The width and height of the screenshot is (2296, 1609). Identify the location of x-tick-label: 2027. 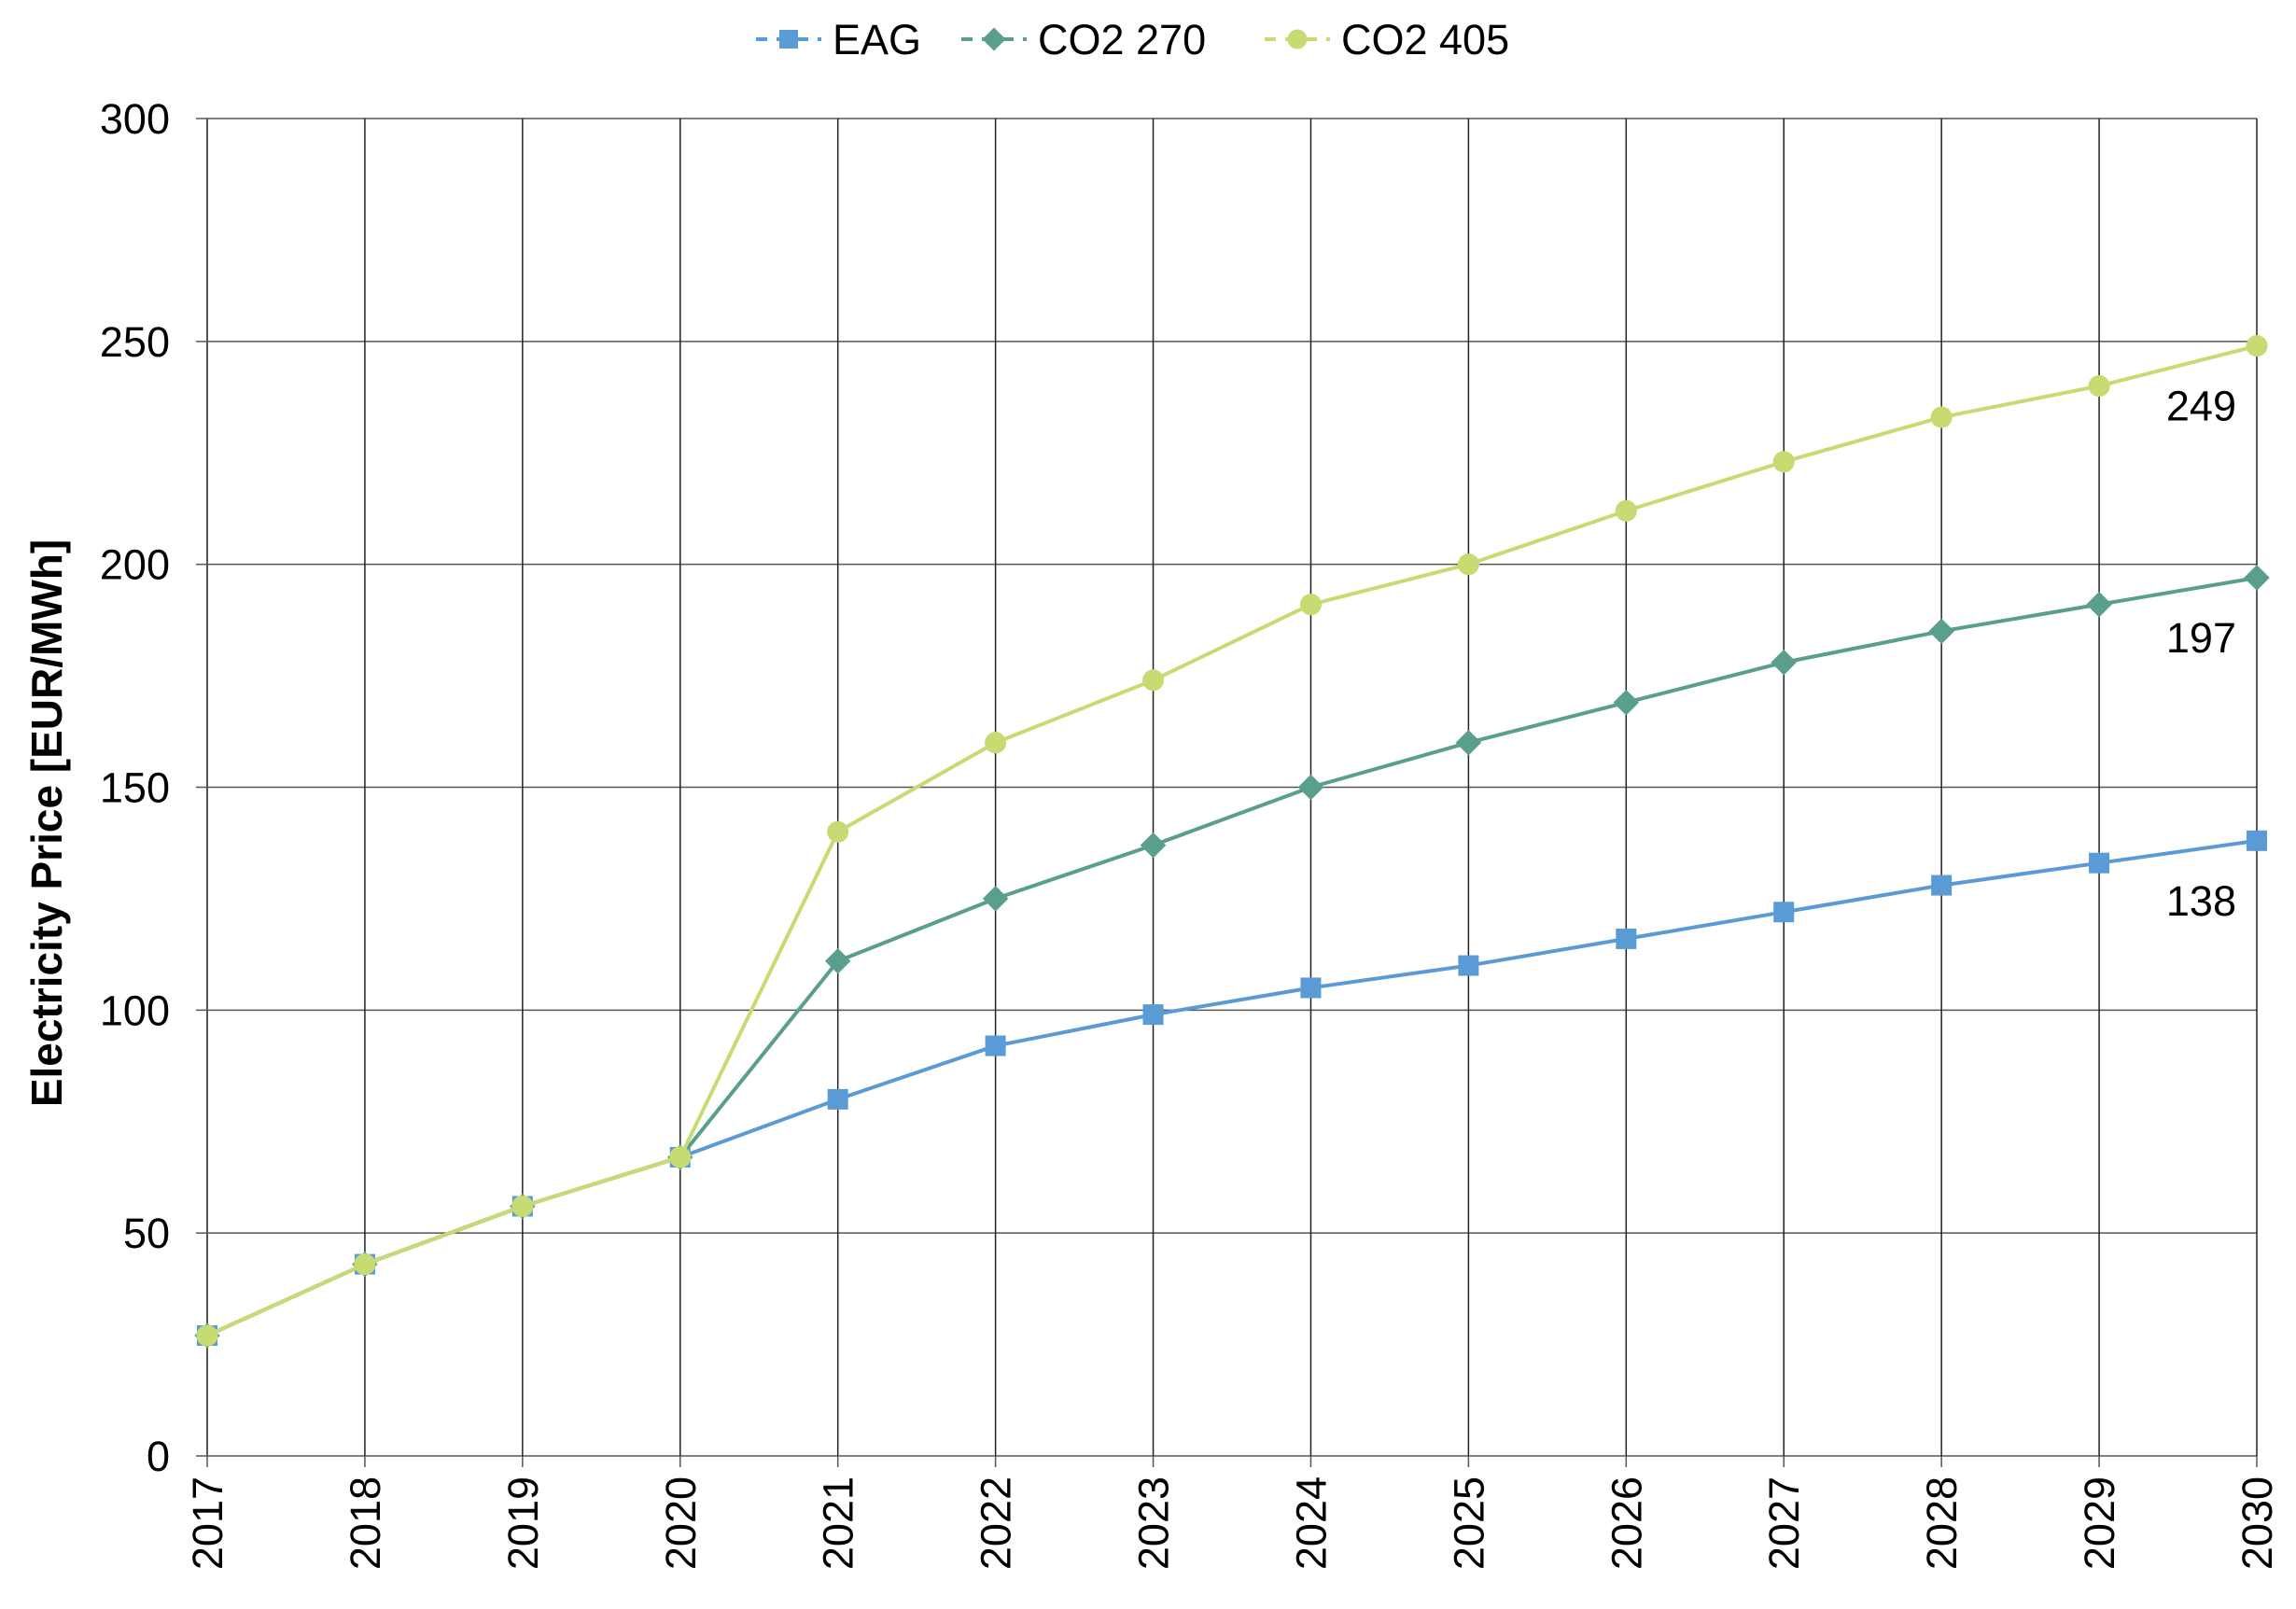
(1784, 1523).